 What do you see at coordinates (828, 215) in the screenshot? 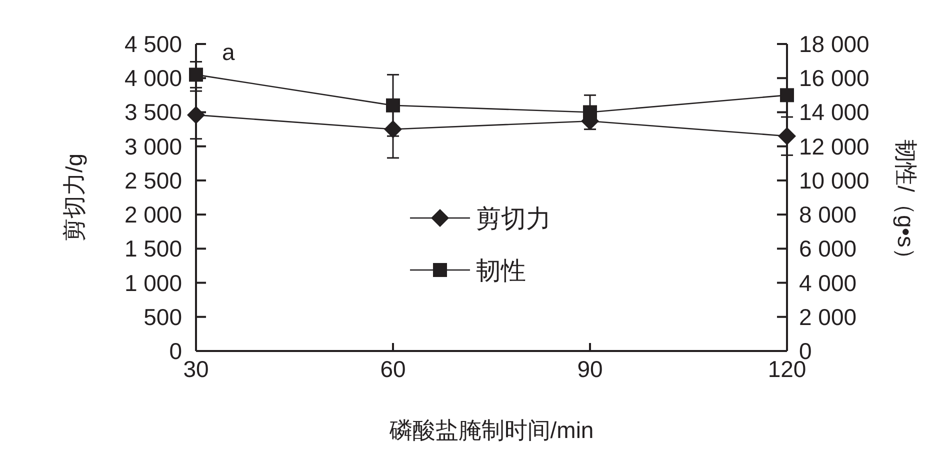
I see `y2-tick-label: 8 000` at bounding box center [828, 215].